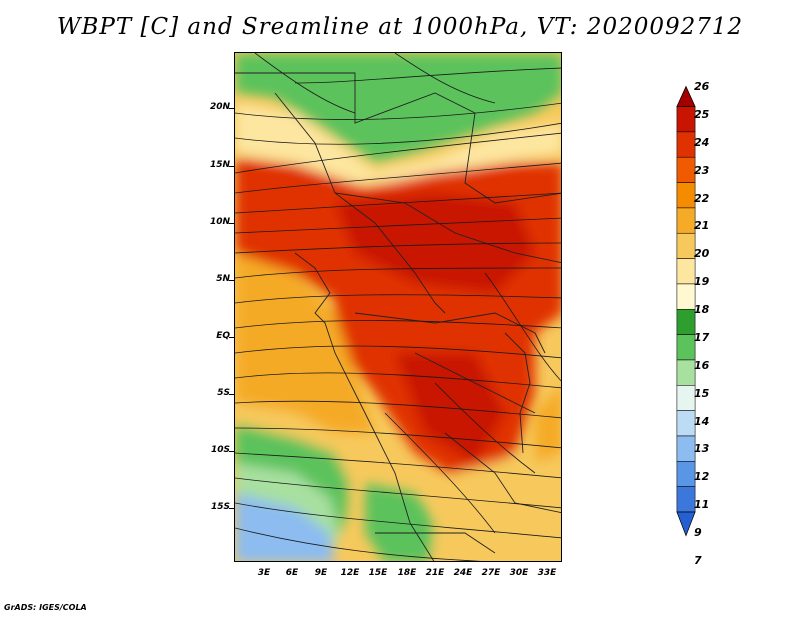  What do you see at coordinates (45, 607) in the screenshot?
I see `footer-credit: GrADS: IGES/COLA` at bounding box center [45, 607].